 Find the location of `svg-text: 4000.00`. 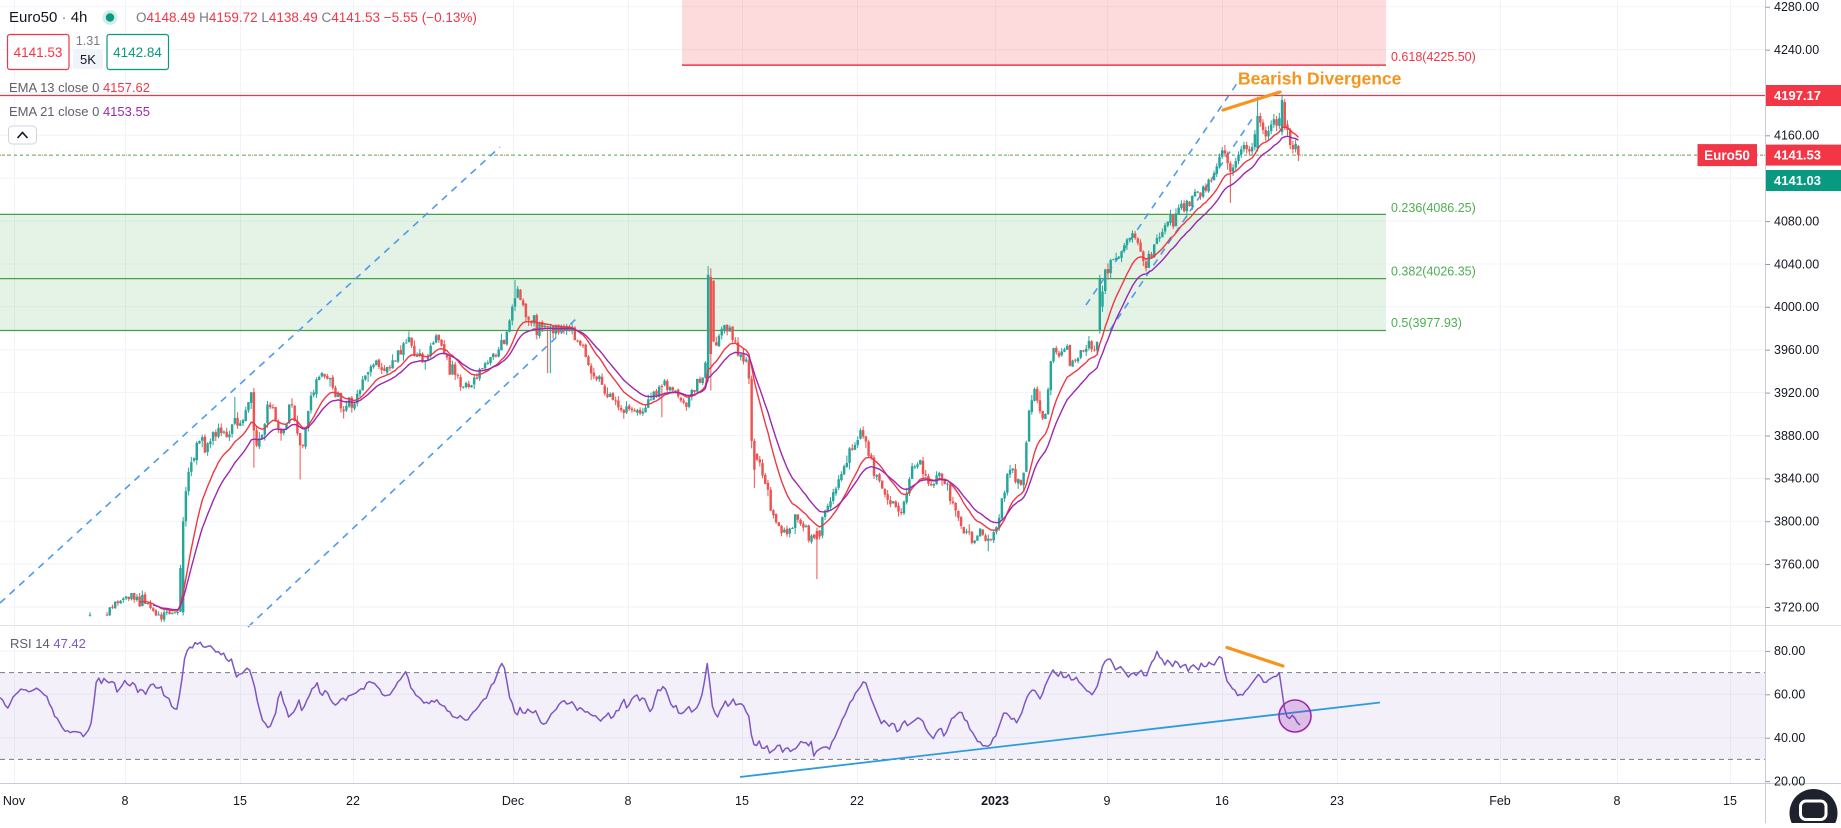

svg-text: 4000.00 is located at coordinates (1796, 307).